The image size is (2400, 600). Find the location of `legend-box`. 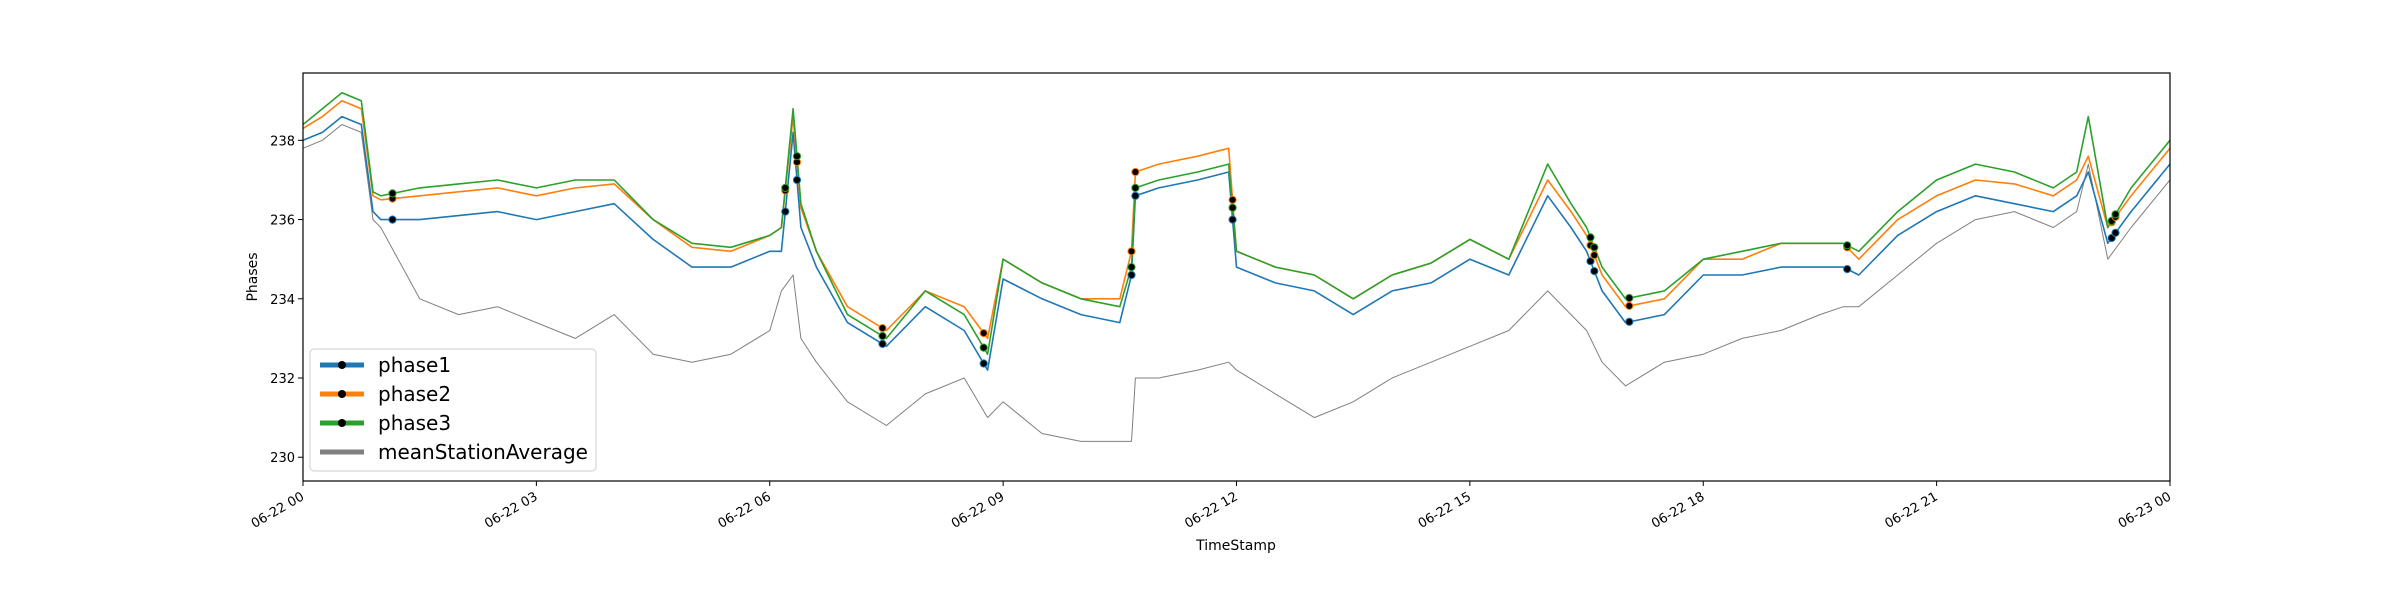

legend-box is located at coordinates (453, 410).